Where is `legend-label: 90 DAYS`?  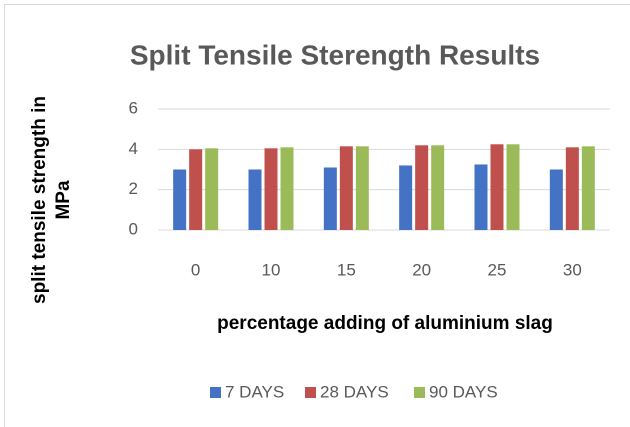 legend-label: 90 DAYS is located at coordinates (463, 391).